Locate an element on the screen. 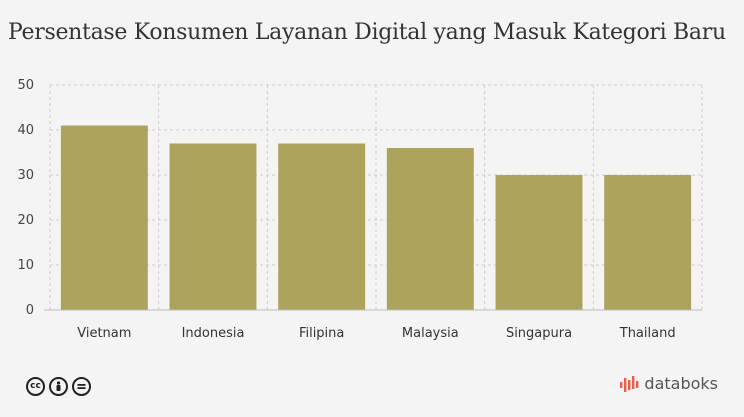 This screenshot has width=744, height=417. y-tick-label: 30 is located at coordinates (25, 175).